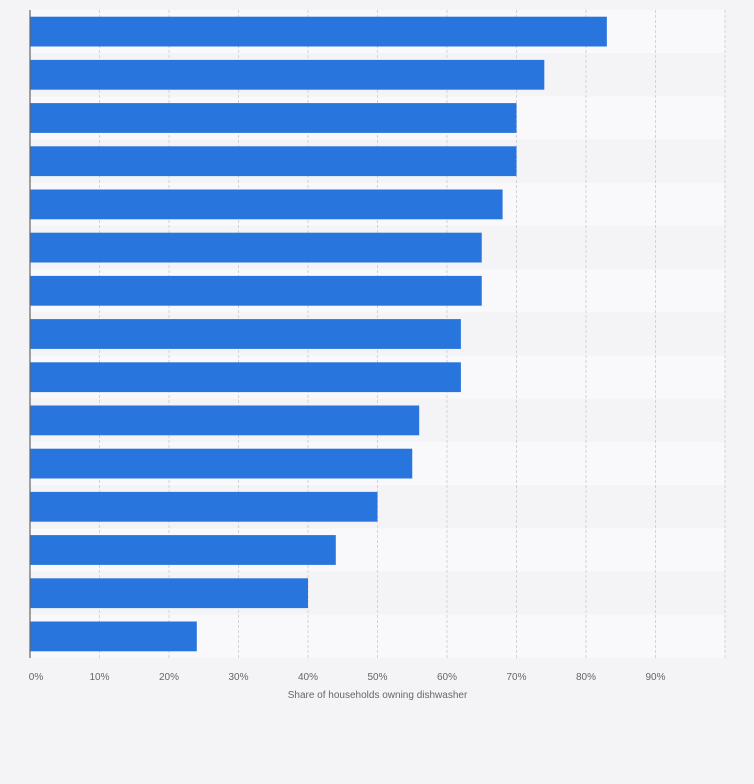 Image resolution: width=754 pixels, height=784 pixels. Describe the element at coordinates (655, 677) in the screenshot. I see `x-tick-label: 90%` at that location.